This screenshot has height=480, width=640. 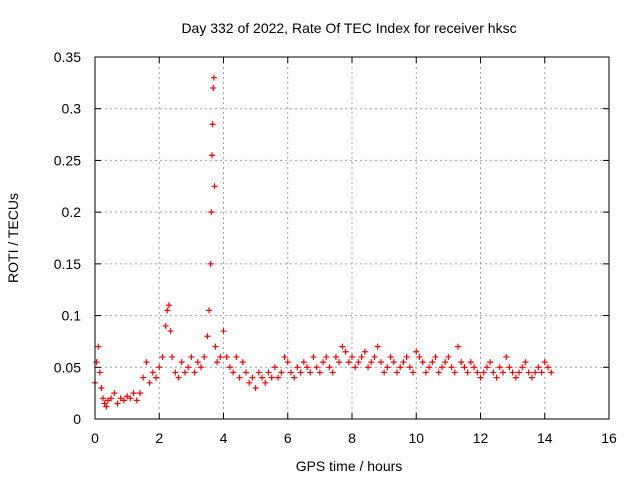 What do you see at coordinates (545, 438) in the screenshot?
I see `x-tick-label: 14` at bounding box center [545, 438].